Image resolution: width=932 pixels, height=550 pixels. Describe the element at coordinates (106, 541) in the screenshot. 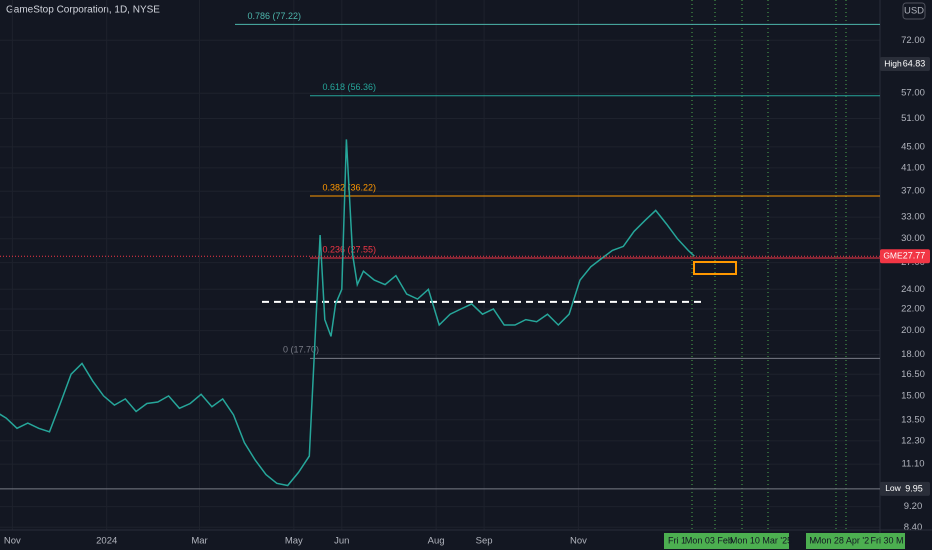

I see `x-tick-label: 2024` at that location.